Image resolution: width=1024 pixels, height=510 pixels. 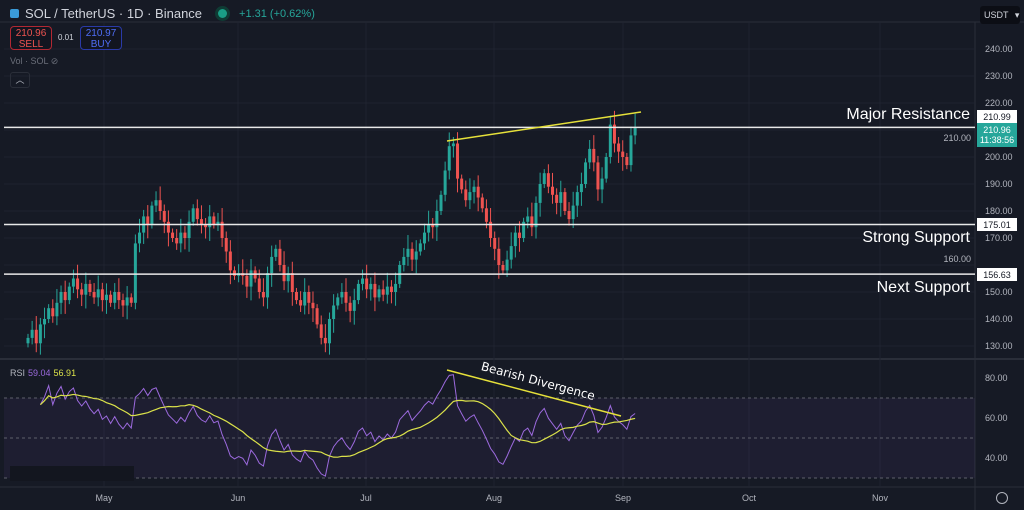 I want to click on x-tick-label: Jul, so click(x=366, y=498).